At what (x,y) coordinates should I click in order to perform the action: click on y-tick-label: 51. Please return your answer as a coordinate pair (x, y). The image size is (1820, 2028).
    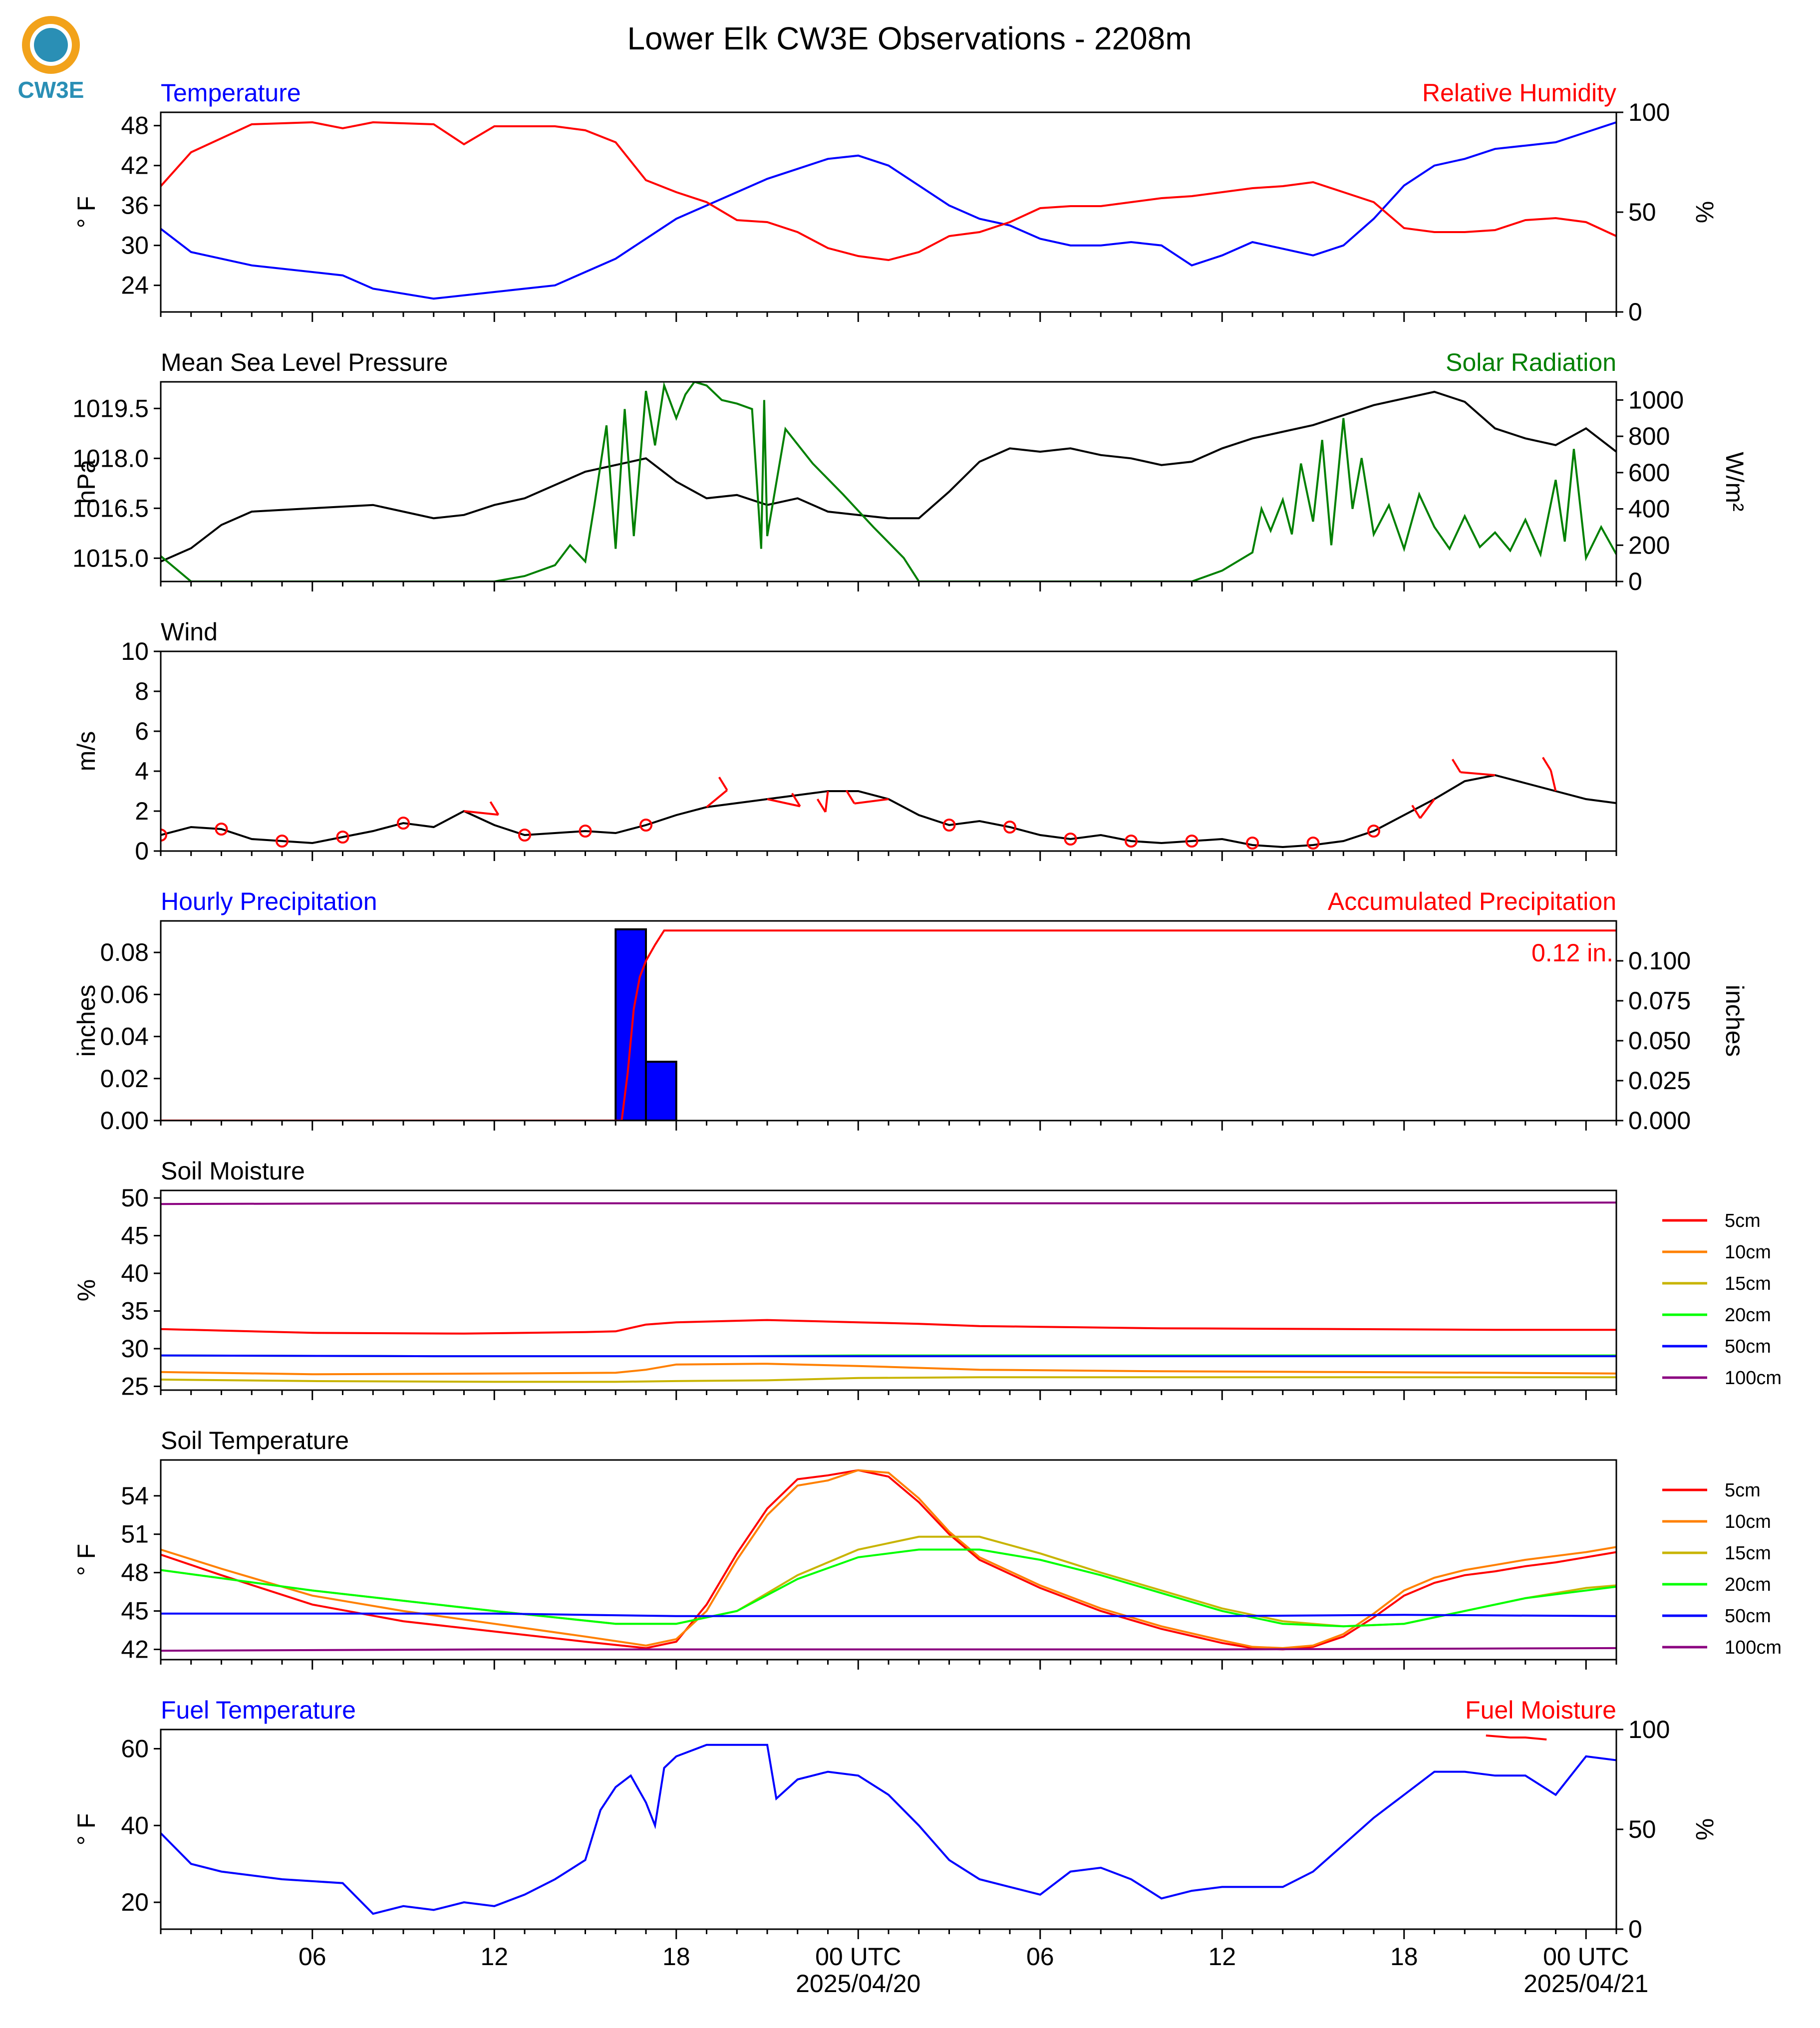
    Looking at the image, I should click on (135, 1534).